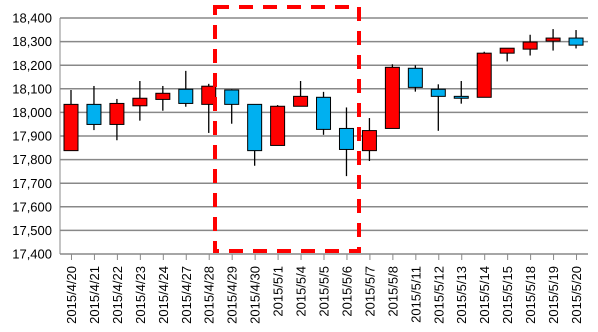 The image size is (598, 332). I want to click on y-tick-label: 17,600, so click(32, 206).